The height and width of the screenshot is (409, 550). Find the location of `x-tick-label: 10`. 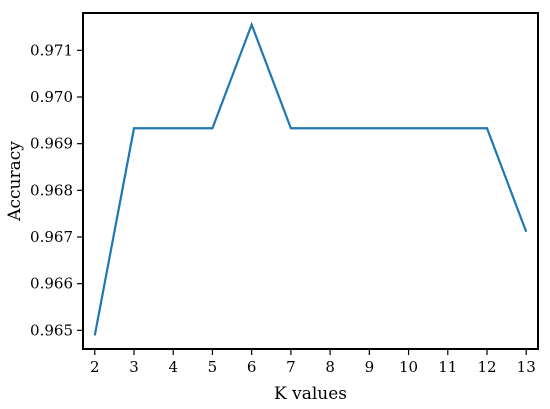

x-tick-label: 10 is located at coordinates (408, 367).